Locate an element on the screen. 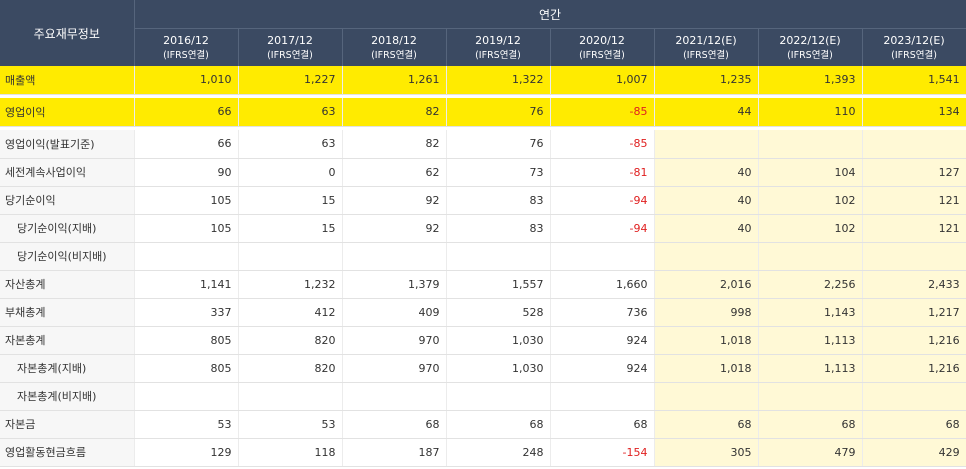 The height and width of the screenshot is (469, 966). value-cell: 820 is located at coordinates (290, 368).